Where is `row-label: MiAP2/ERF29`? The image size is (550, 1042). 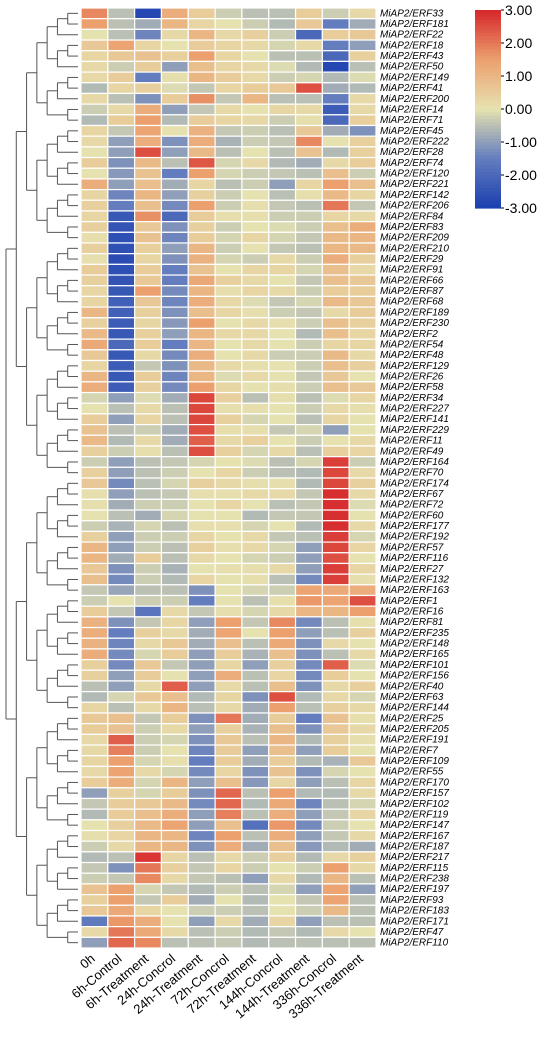 row-label: MiAP2/ERF29 is located at coordinates (412, 259).